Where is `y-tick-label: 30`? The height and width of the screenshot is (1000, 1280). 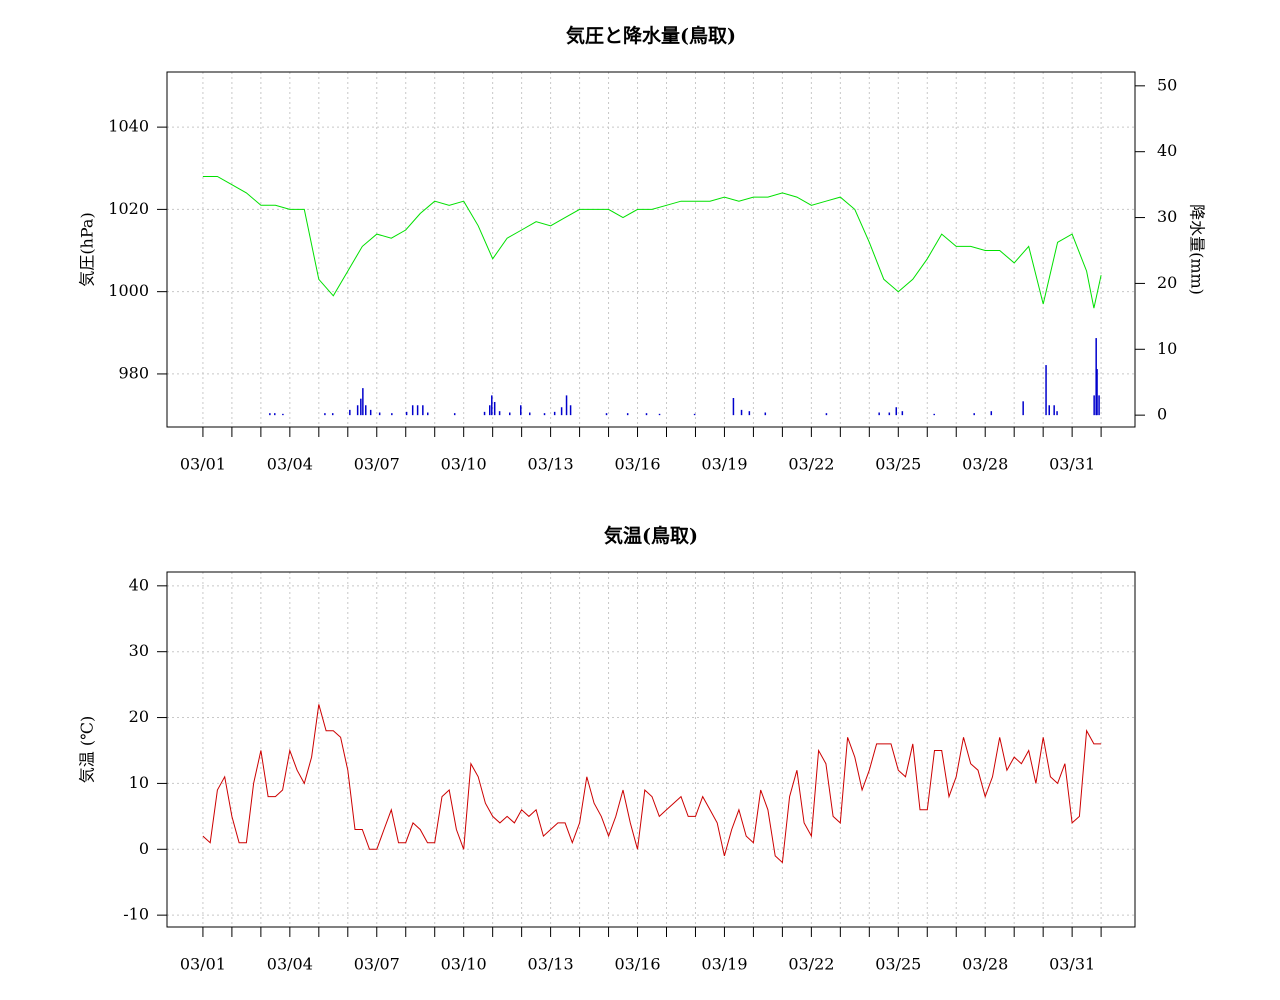 y-tick-label: 30 is located at coordinates (139, 650).